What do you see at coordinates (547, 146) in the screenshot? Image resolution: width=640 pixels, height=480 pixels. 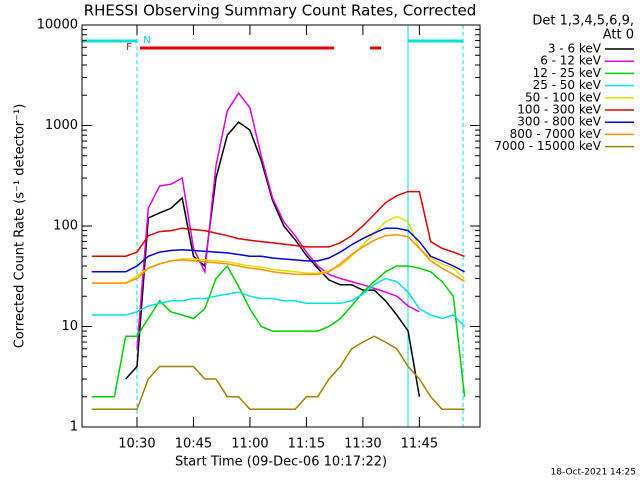 I see `legend-label: 7000 - 15000 keV` at bounding box center [547, 146].